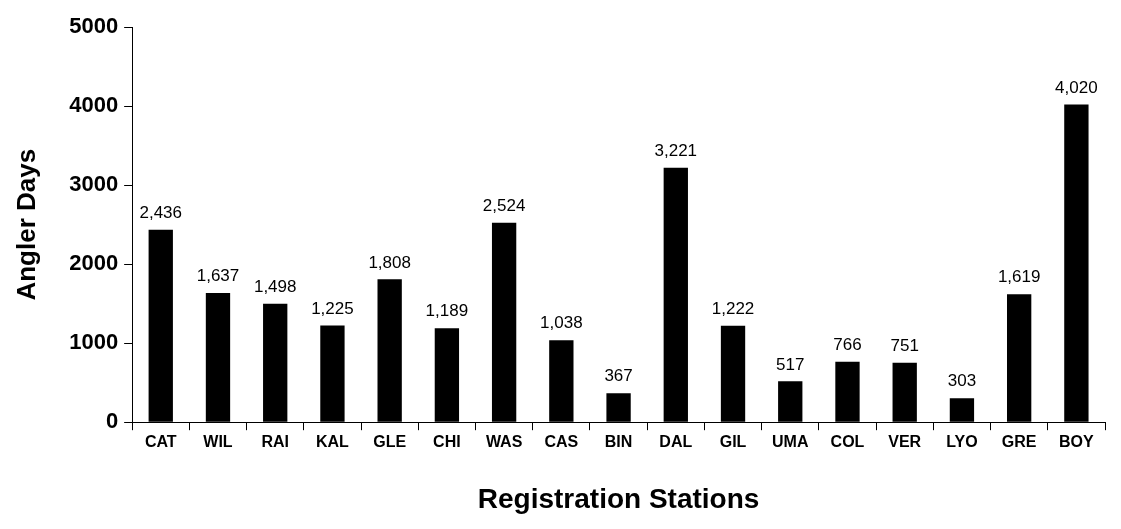 Image resolution: width=1121 pixels, height=529 pixels. I want to click on x-tick-label: GIL, so click(733, 442).